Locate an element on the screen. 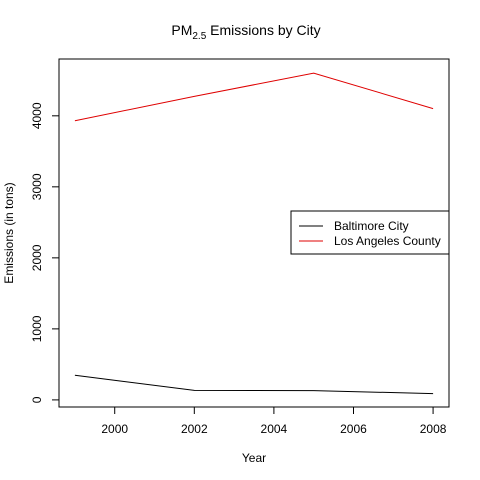 This screenshot has height=480, width=480. x-axis: 2000 2002 2004 2006 2008 is located at coordinates (274, 421).